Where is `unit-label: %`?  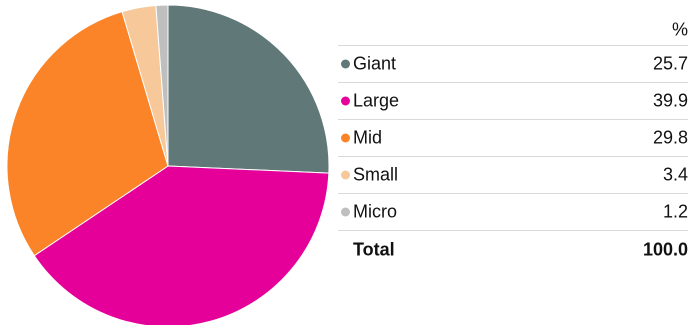
unit-label: % is located at coordinates (679, 29).